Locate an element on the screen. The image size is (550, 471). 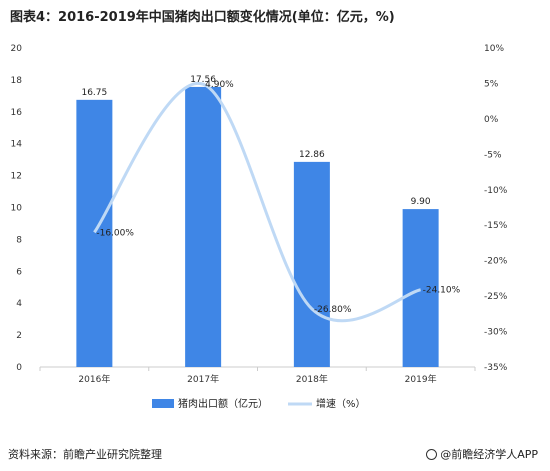
left-tick-label: 12 is located at coordinates (16, 177).